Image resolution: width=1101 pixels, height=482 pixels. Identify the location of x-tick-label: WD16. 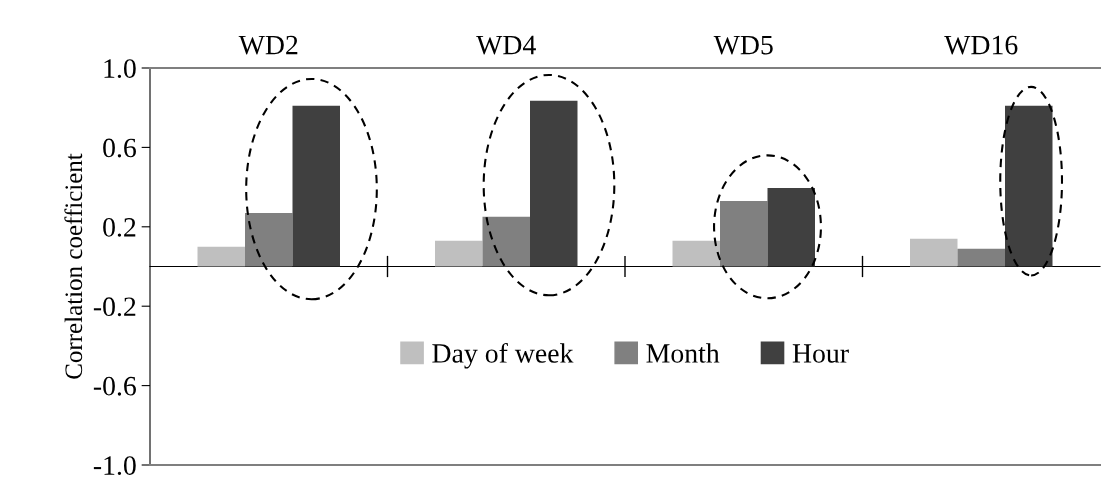
(981, 45).